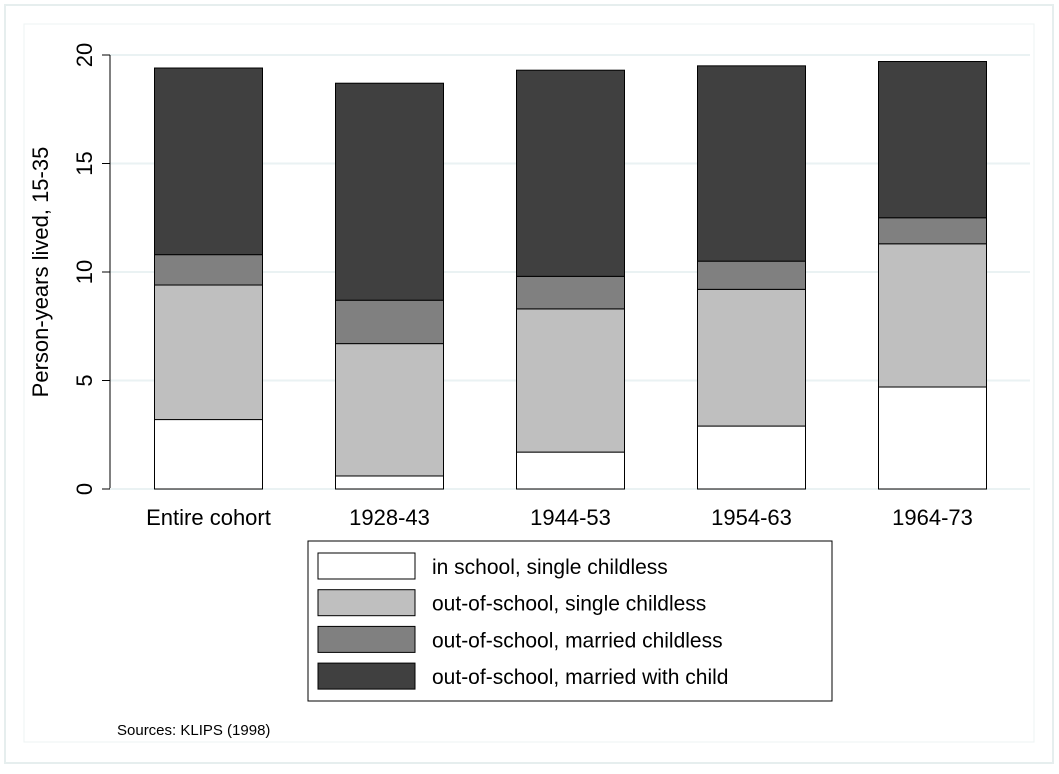 The width and height of the screenshot is (1059, 774). Describe the element at coordinates (193, 730) in the screenshot. I see `source-note: Sources: KLIPS (1998)` at that location.